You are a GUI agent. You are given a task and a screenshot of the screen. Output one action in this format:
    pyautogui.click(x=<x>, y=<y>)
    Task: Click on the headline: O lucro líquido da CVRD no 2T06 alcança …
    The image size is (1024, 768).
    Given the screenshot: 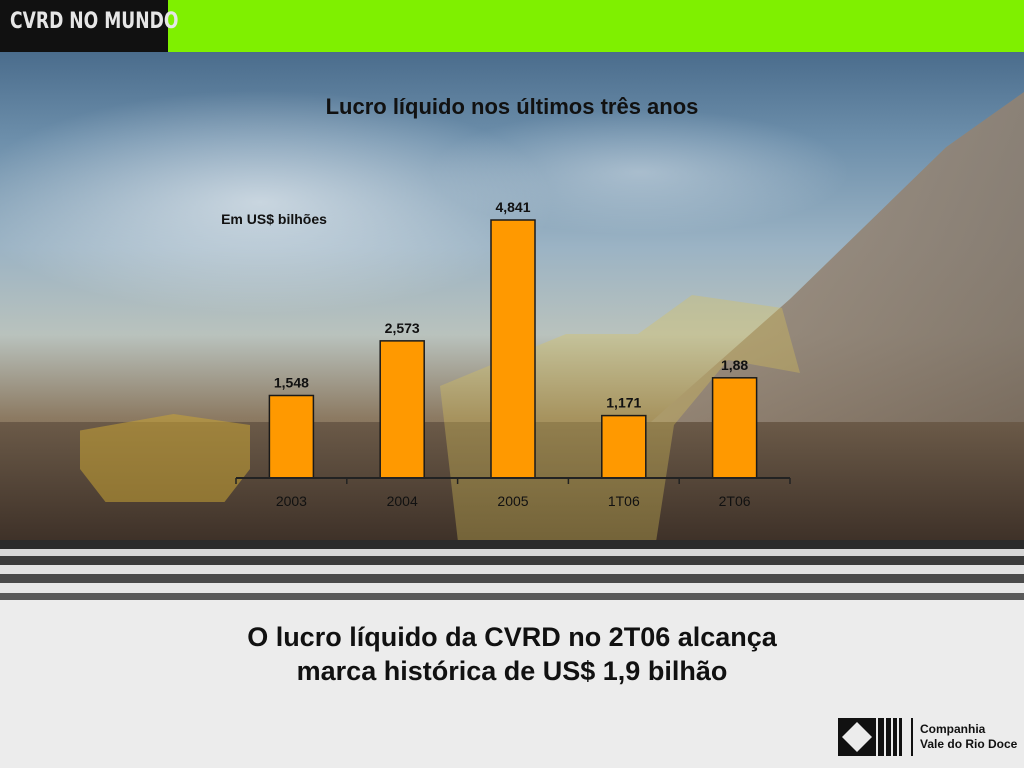 What is the action you would take?
    pyautogui.click(x=512, y=654)
    